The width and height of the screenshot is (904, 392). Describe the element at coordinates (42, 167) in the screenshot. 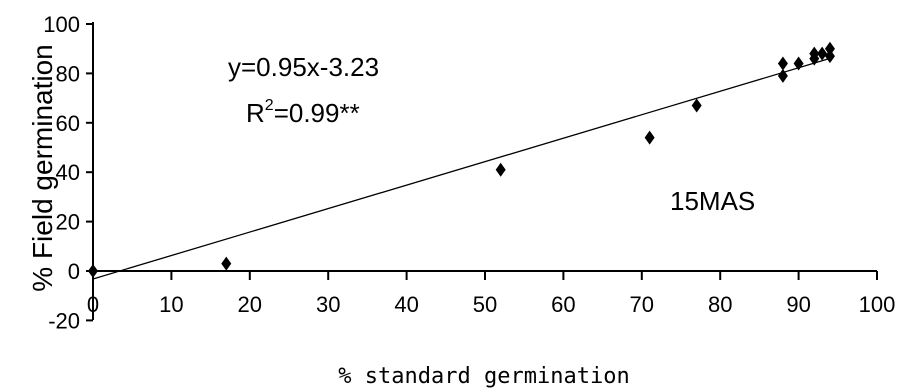

I see `y-axis-label: % Field germination` at that location.